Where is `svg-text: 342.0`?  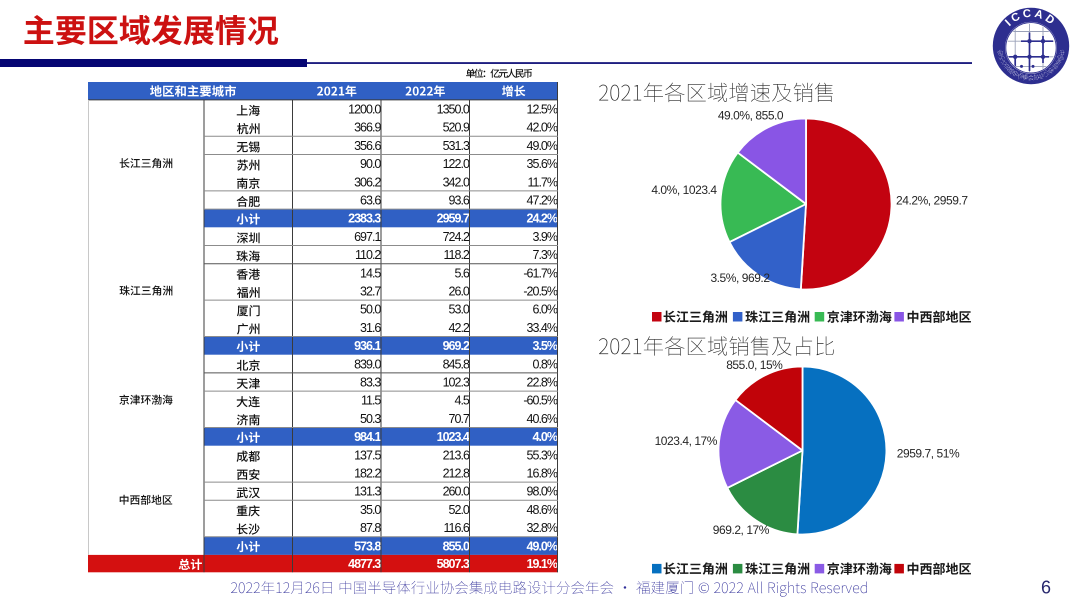
svg-text: 342.0 is located at coordinates (456, 182).